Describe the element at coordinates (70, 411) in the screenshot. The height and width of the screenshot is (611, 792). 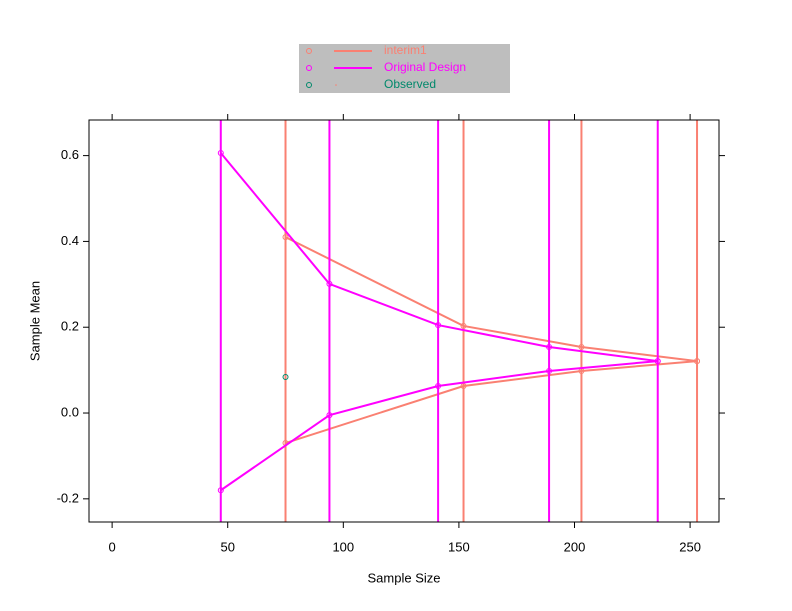
I see `y-tick-label: 0.0` at that location.